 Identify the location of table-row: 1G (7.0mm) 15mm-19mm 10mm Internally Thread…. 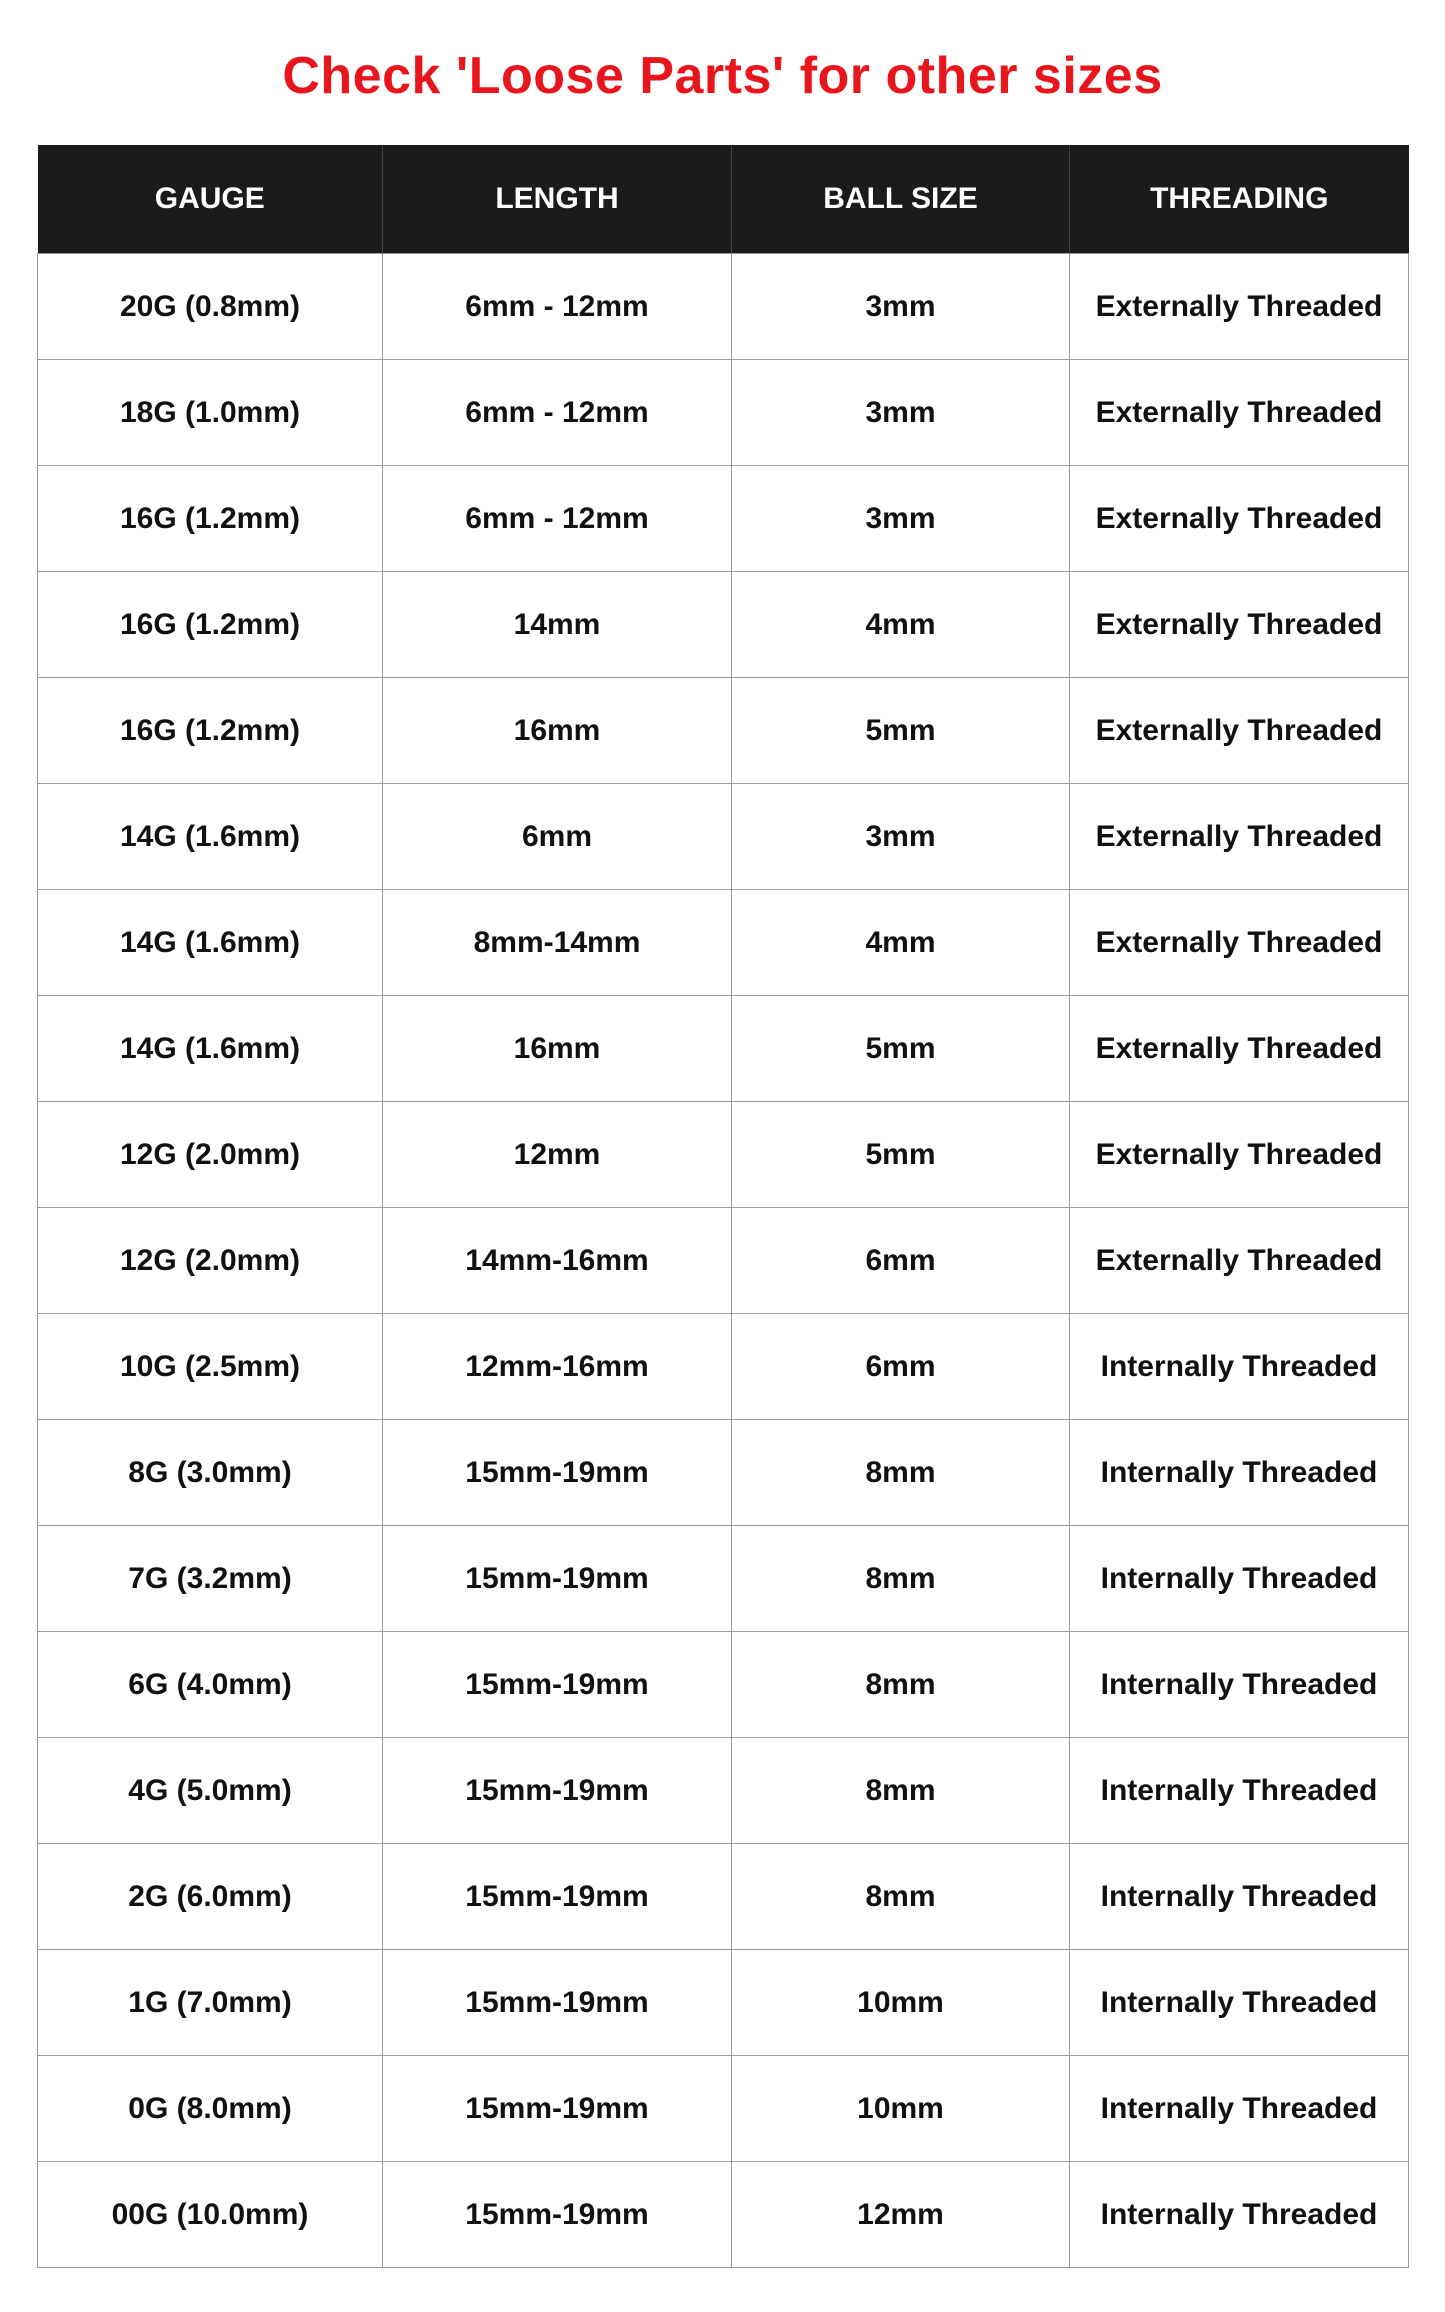
(723, 2002).